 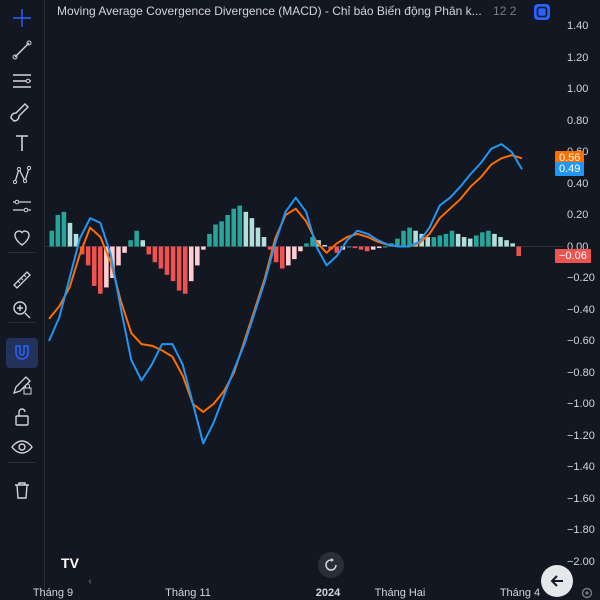 I want to click on pattern-tool-button, so click(x=22, y=175).